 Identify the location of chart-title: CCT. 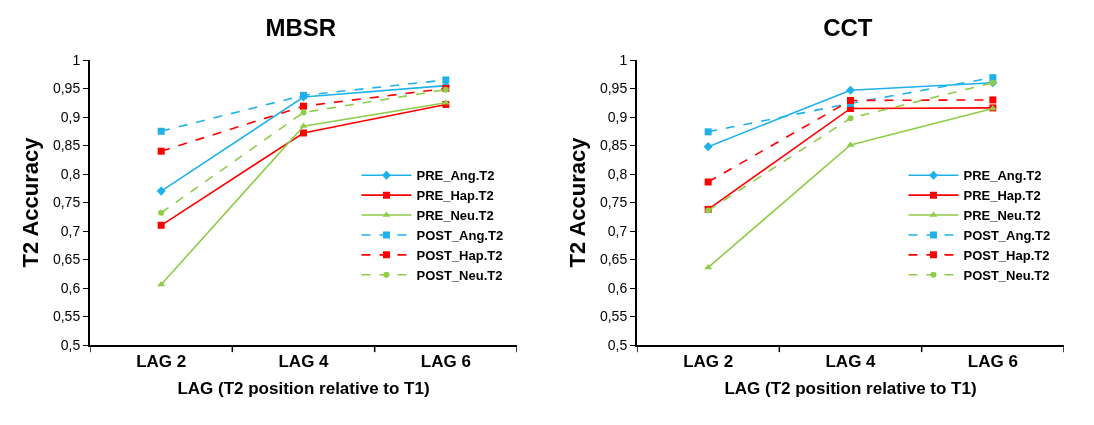
(848, 27).